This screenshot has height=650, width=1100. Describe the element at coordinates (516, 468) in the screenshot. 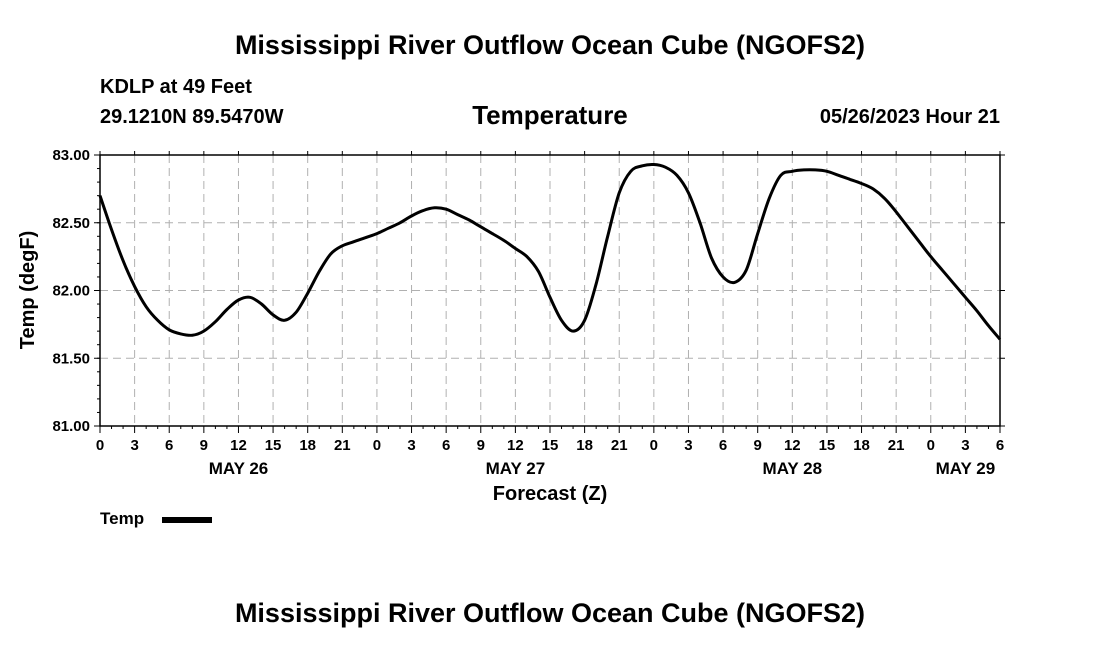

I see `date-label: MAY 27` at that location.